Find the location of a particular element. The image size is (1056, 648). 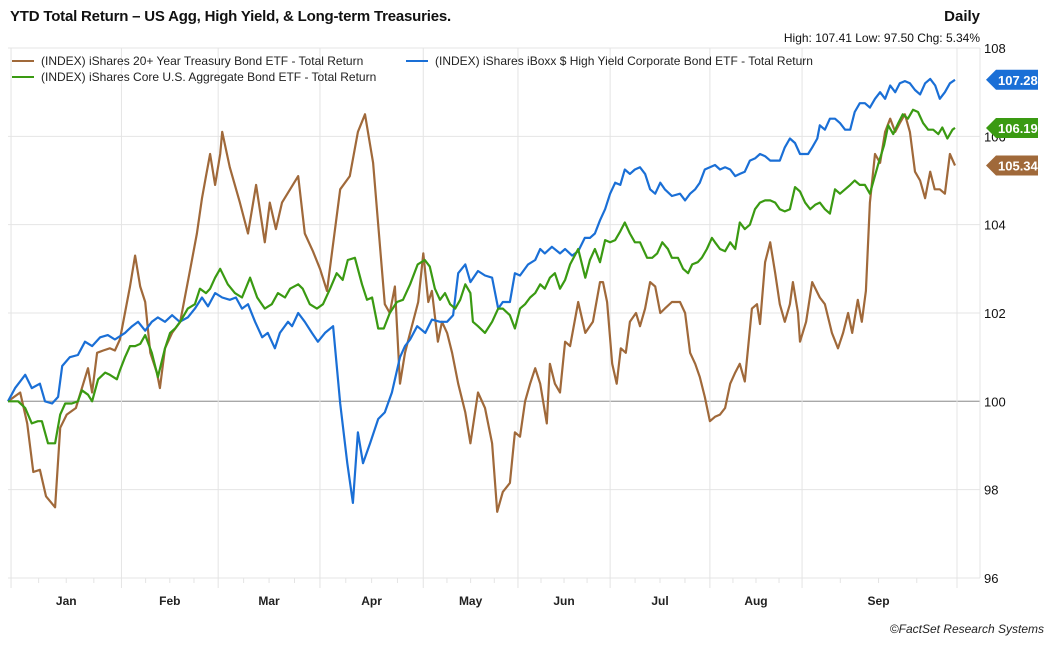

last-value-tag-aggregate: 106.19 is located at coordinates (1012, 127).